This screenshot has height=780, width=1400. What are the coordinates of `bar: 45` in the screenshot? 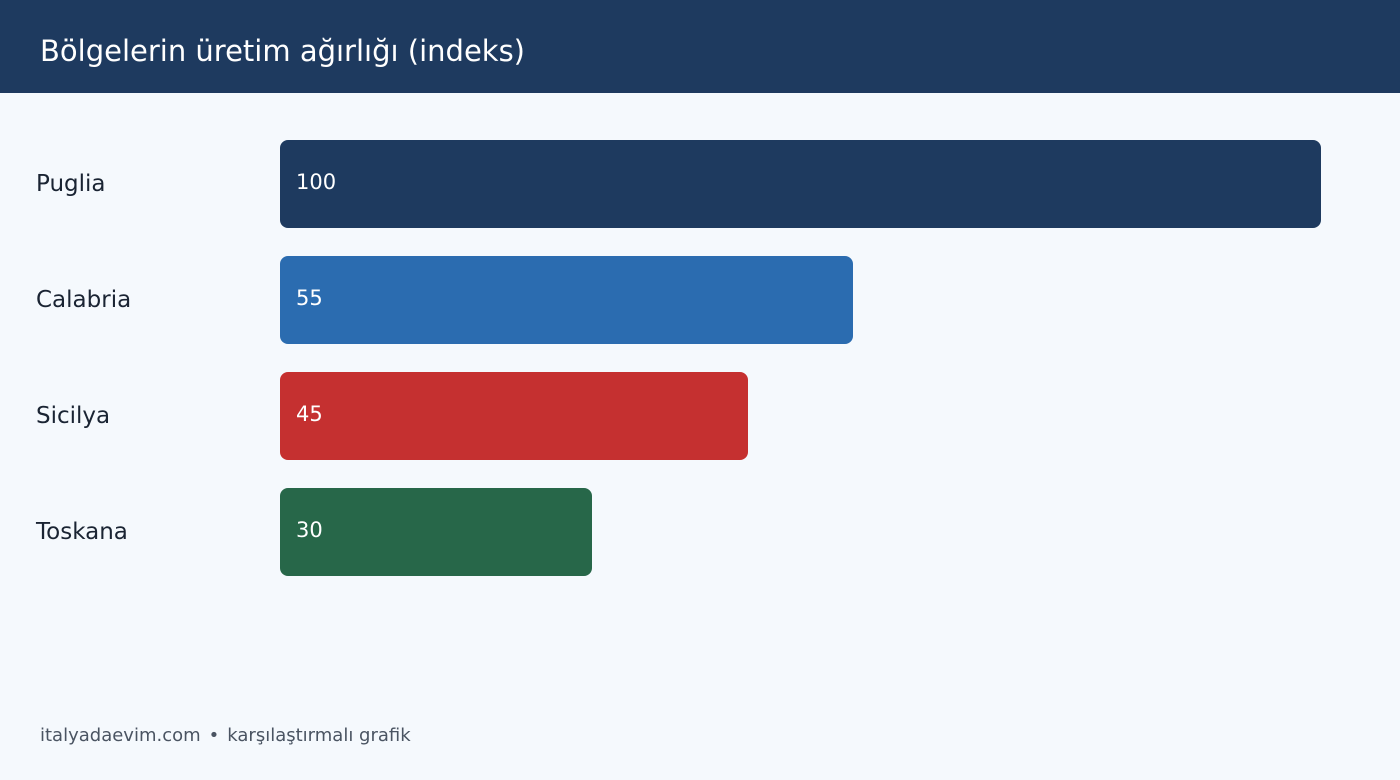 It's located at (514, 416).